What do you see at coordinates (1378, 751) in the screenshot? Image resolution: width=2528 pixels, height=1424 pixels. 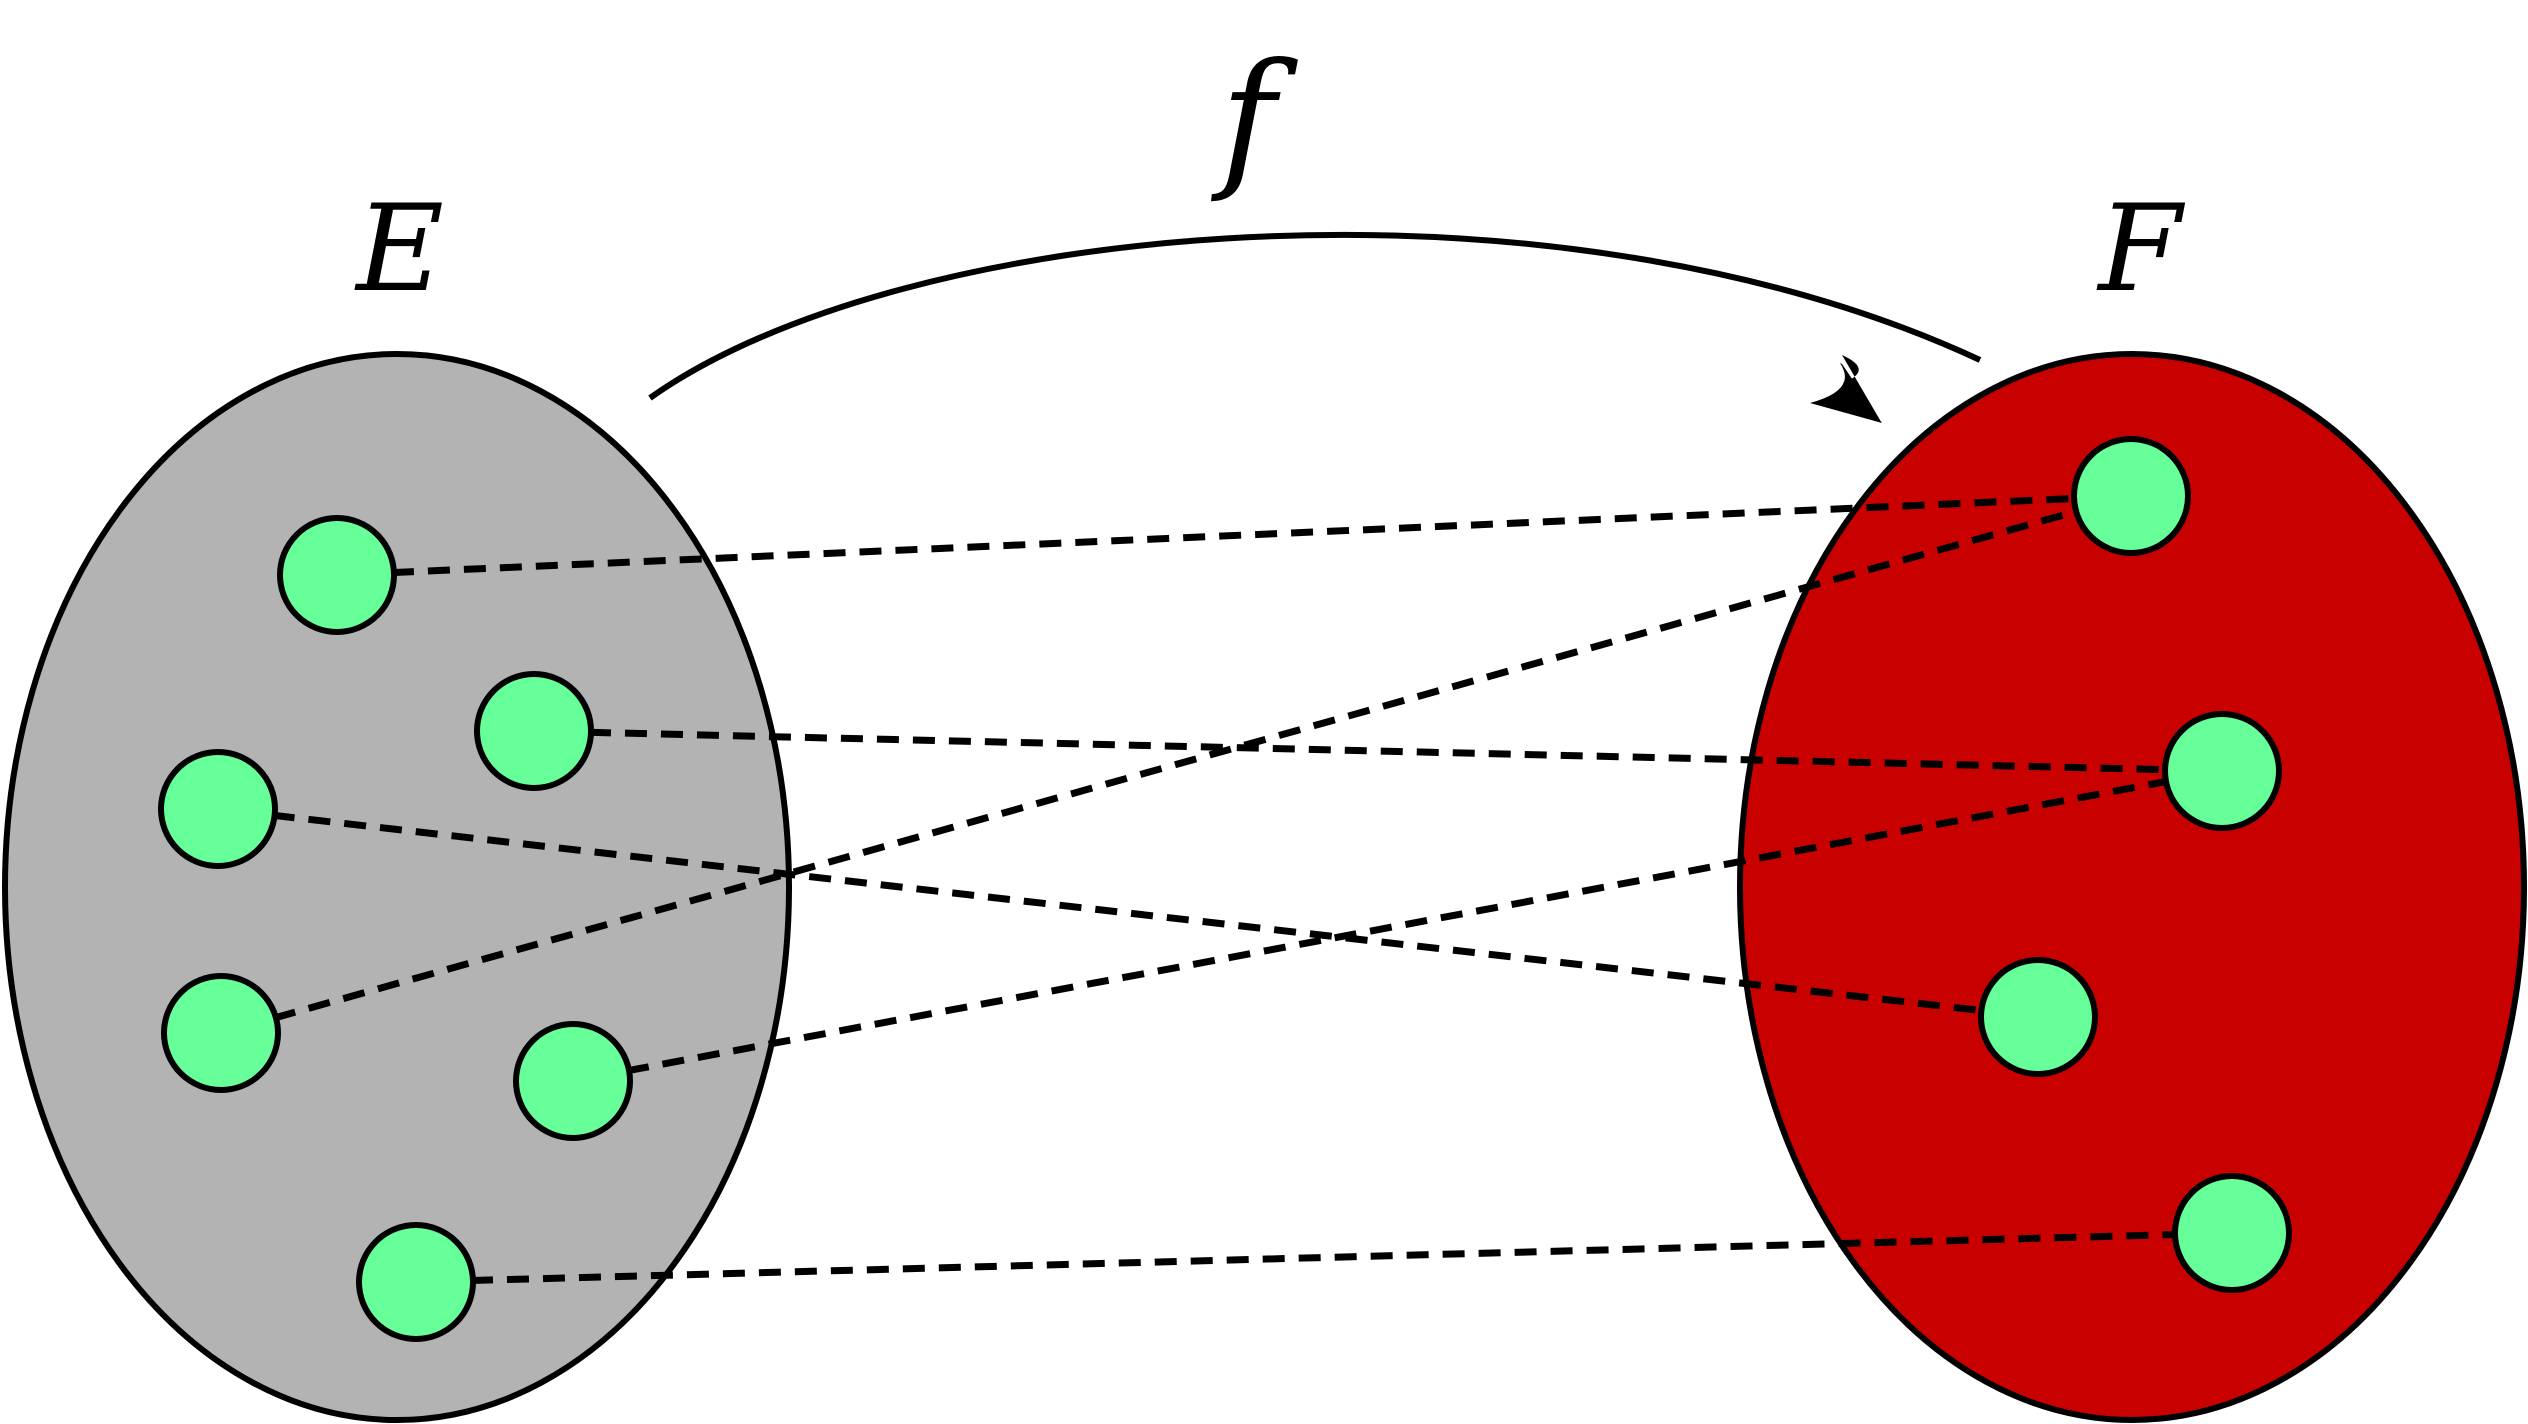 I see `mapping-link-e2-f2` at bounding box center [1378, 751].